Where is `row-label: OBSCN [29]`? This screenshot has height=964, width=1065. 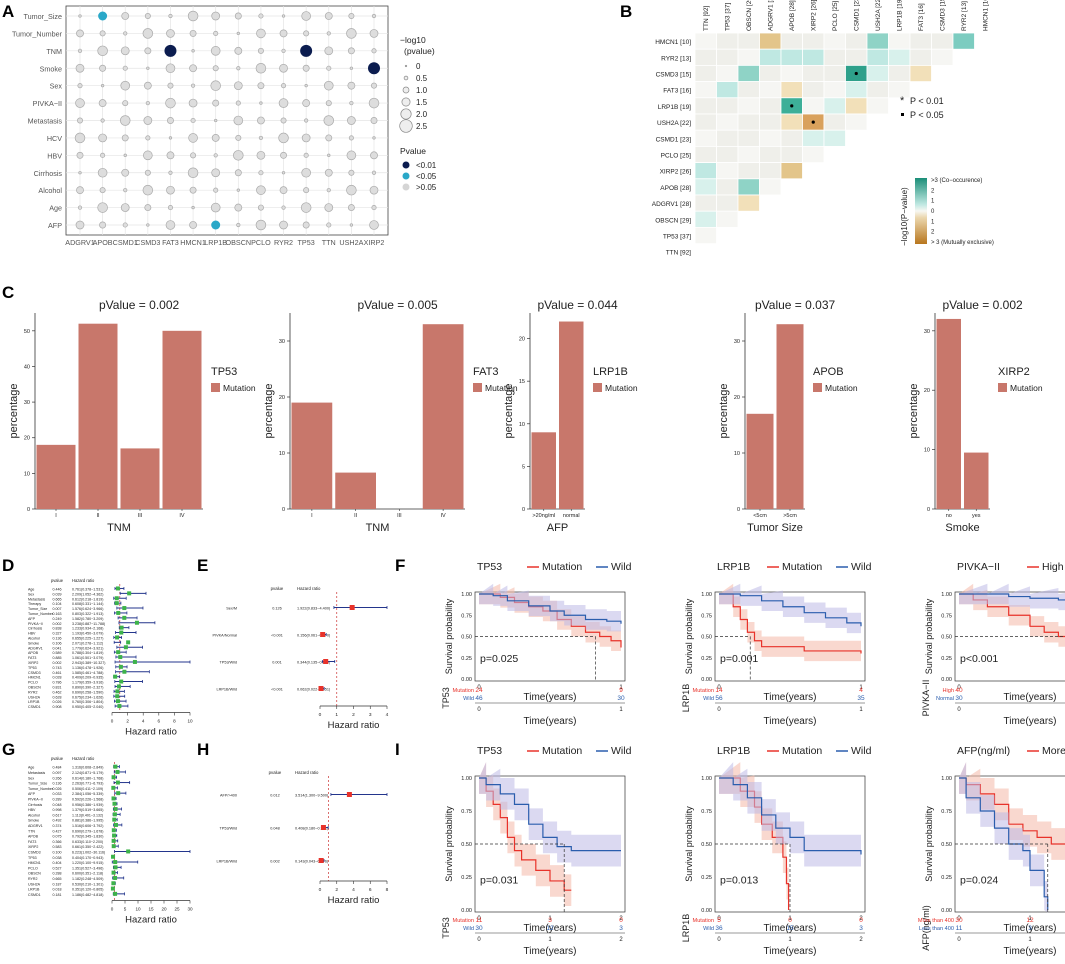 row-label: OBSCN [29] is located at coordinates (673, 220).